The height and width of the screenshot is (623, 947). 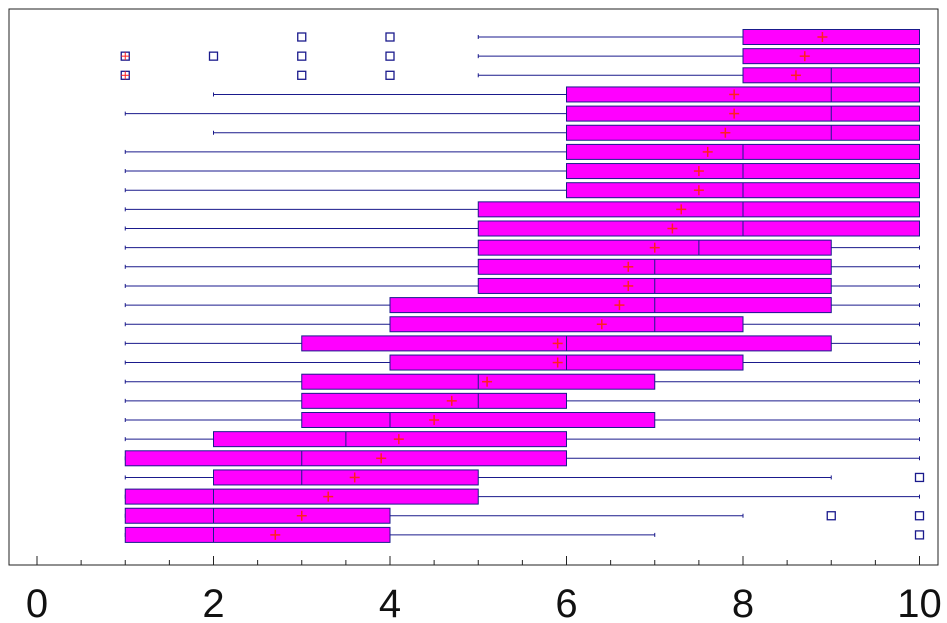 I want to click on x-tick-label-0: 0, so click(x=37, y=602).